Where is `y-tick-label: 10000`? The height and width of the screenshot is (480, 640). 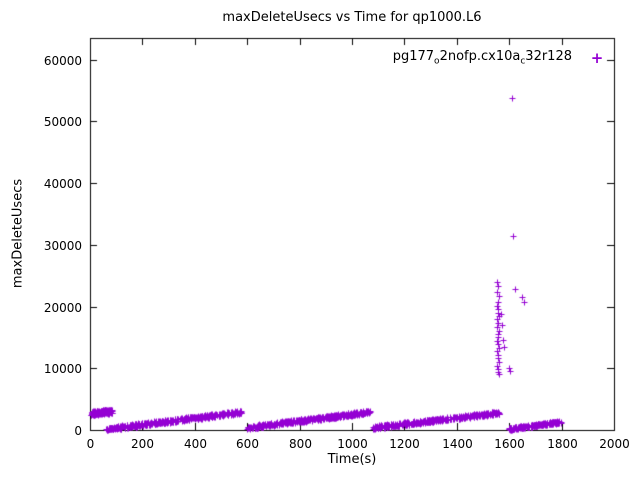 y-tick-label: 10000 is located at coordinates (62, 368).